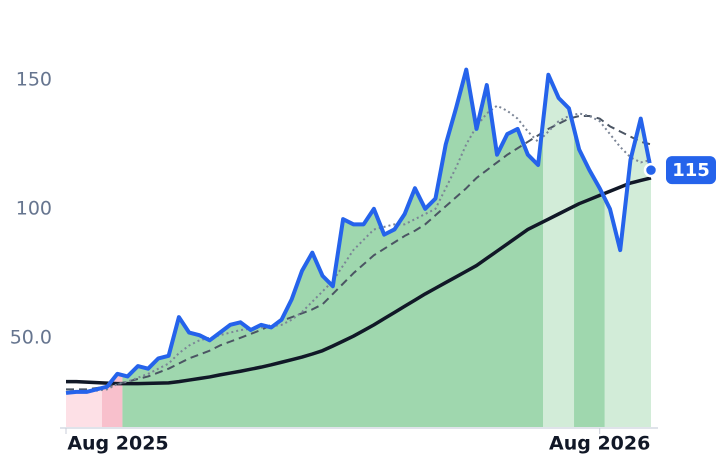 This screenshot has height=464, width=718. What do you see at coordinates (31, 337) in the screenshot?
I see `y-tick-label: 50.0` at bounding box center [31, 337].